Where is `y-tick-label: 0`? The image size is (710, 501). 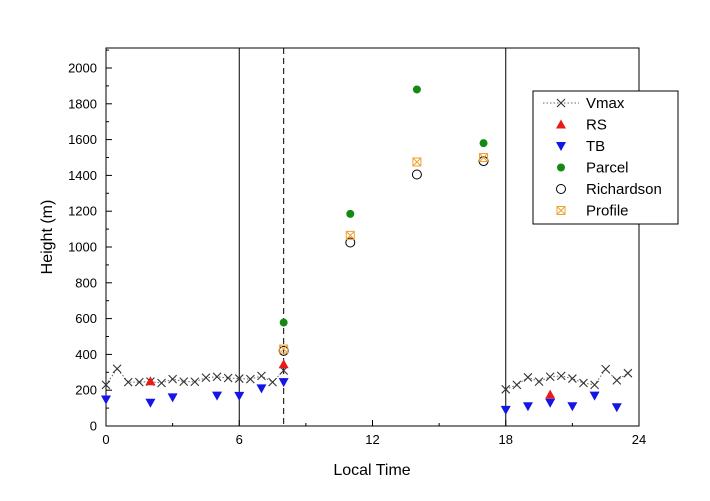 y-tick-label: 0 is located at coordinates (93, 426).